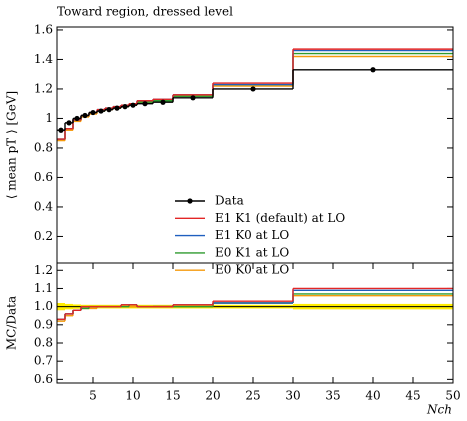 This screenshot has width=467, height=421. What do you see at coordinates (12, 323) in the screenshot?
I see `ratio-y-axis-label: MC/Data` at bounding box center [12, 323].